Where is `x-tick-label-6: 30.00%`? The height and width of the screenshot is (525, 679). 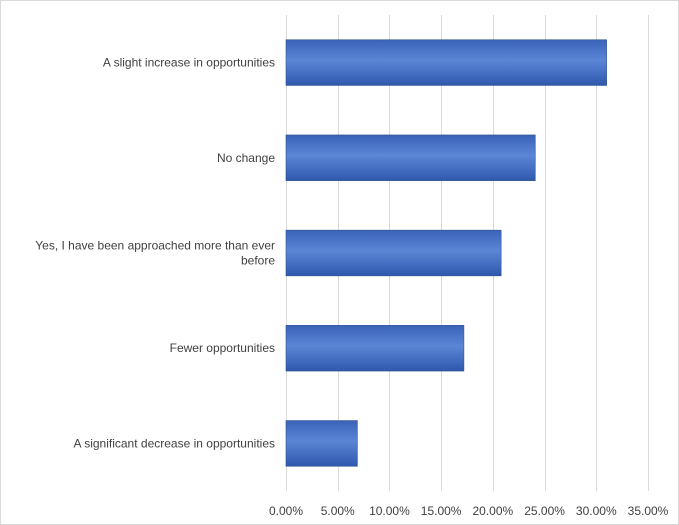 x-tick-label-6: 30.00% is located at coordinates (596, 511).